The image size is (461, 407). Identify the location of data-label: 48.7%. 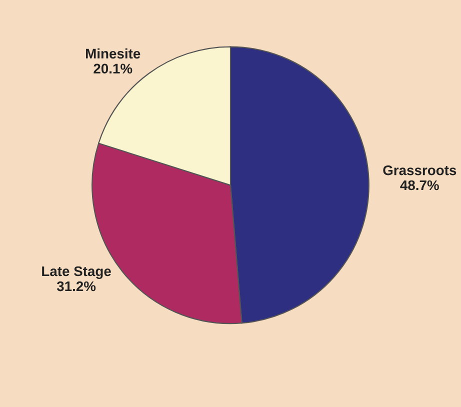
(419, 185).